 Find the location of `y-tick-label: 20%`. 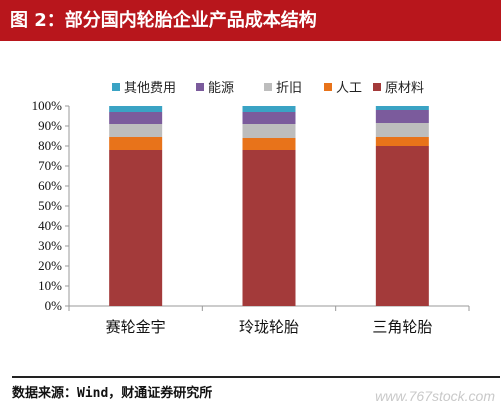

y-tick-label: 20% is located at coordinates (50, 265).